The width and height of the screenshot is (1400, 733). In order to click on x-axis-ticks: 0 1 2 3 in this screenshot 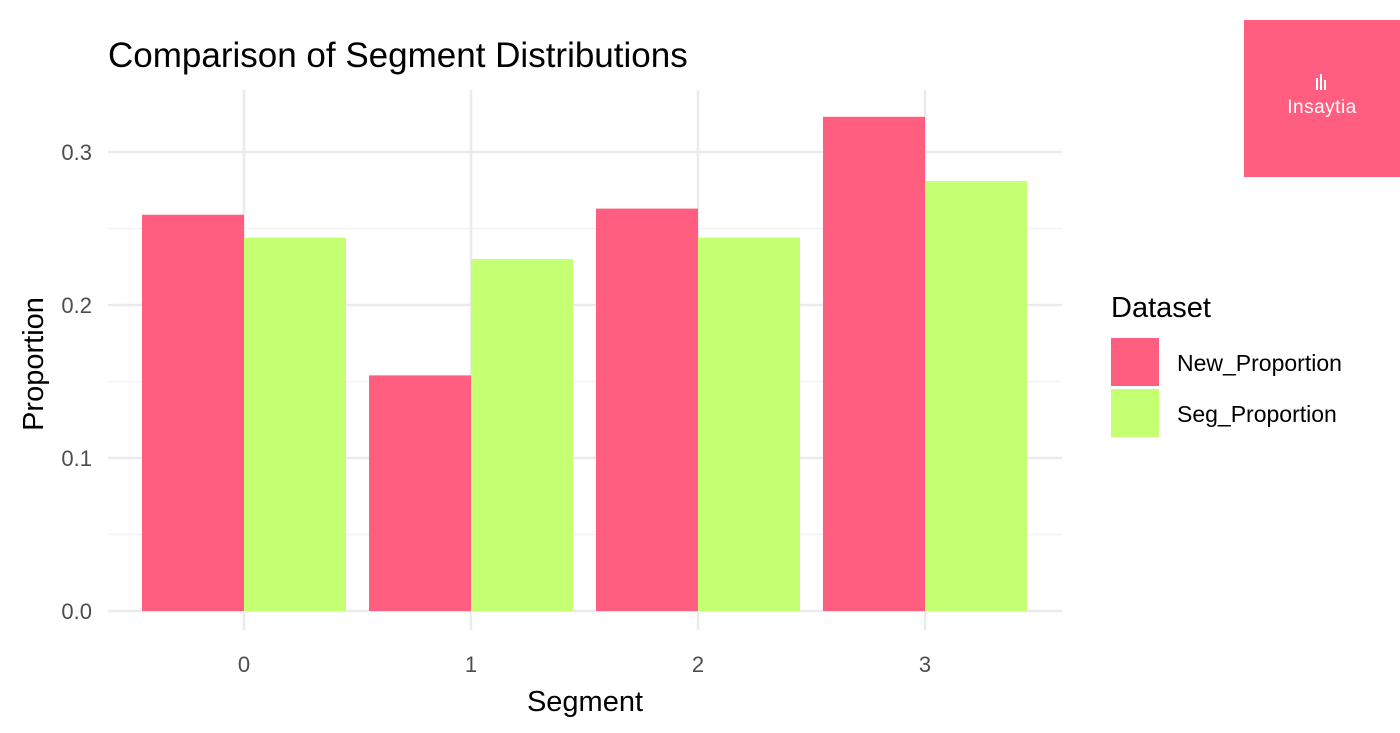, I will do `click(584, 664)`.